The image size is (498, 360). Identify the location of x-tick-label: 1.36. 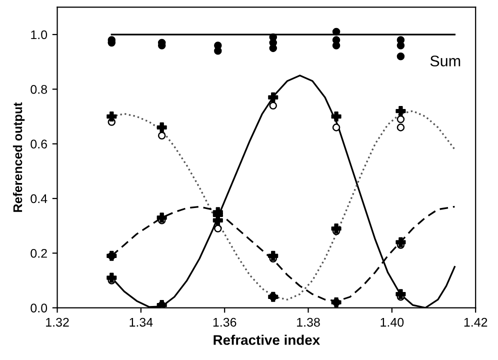
(224, 322).